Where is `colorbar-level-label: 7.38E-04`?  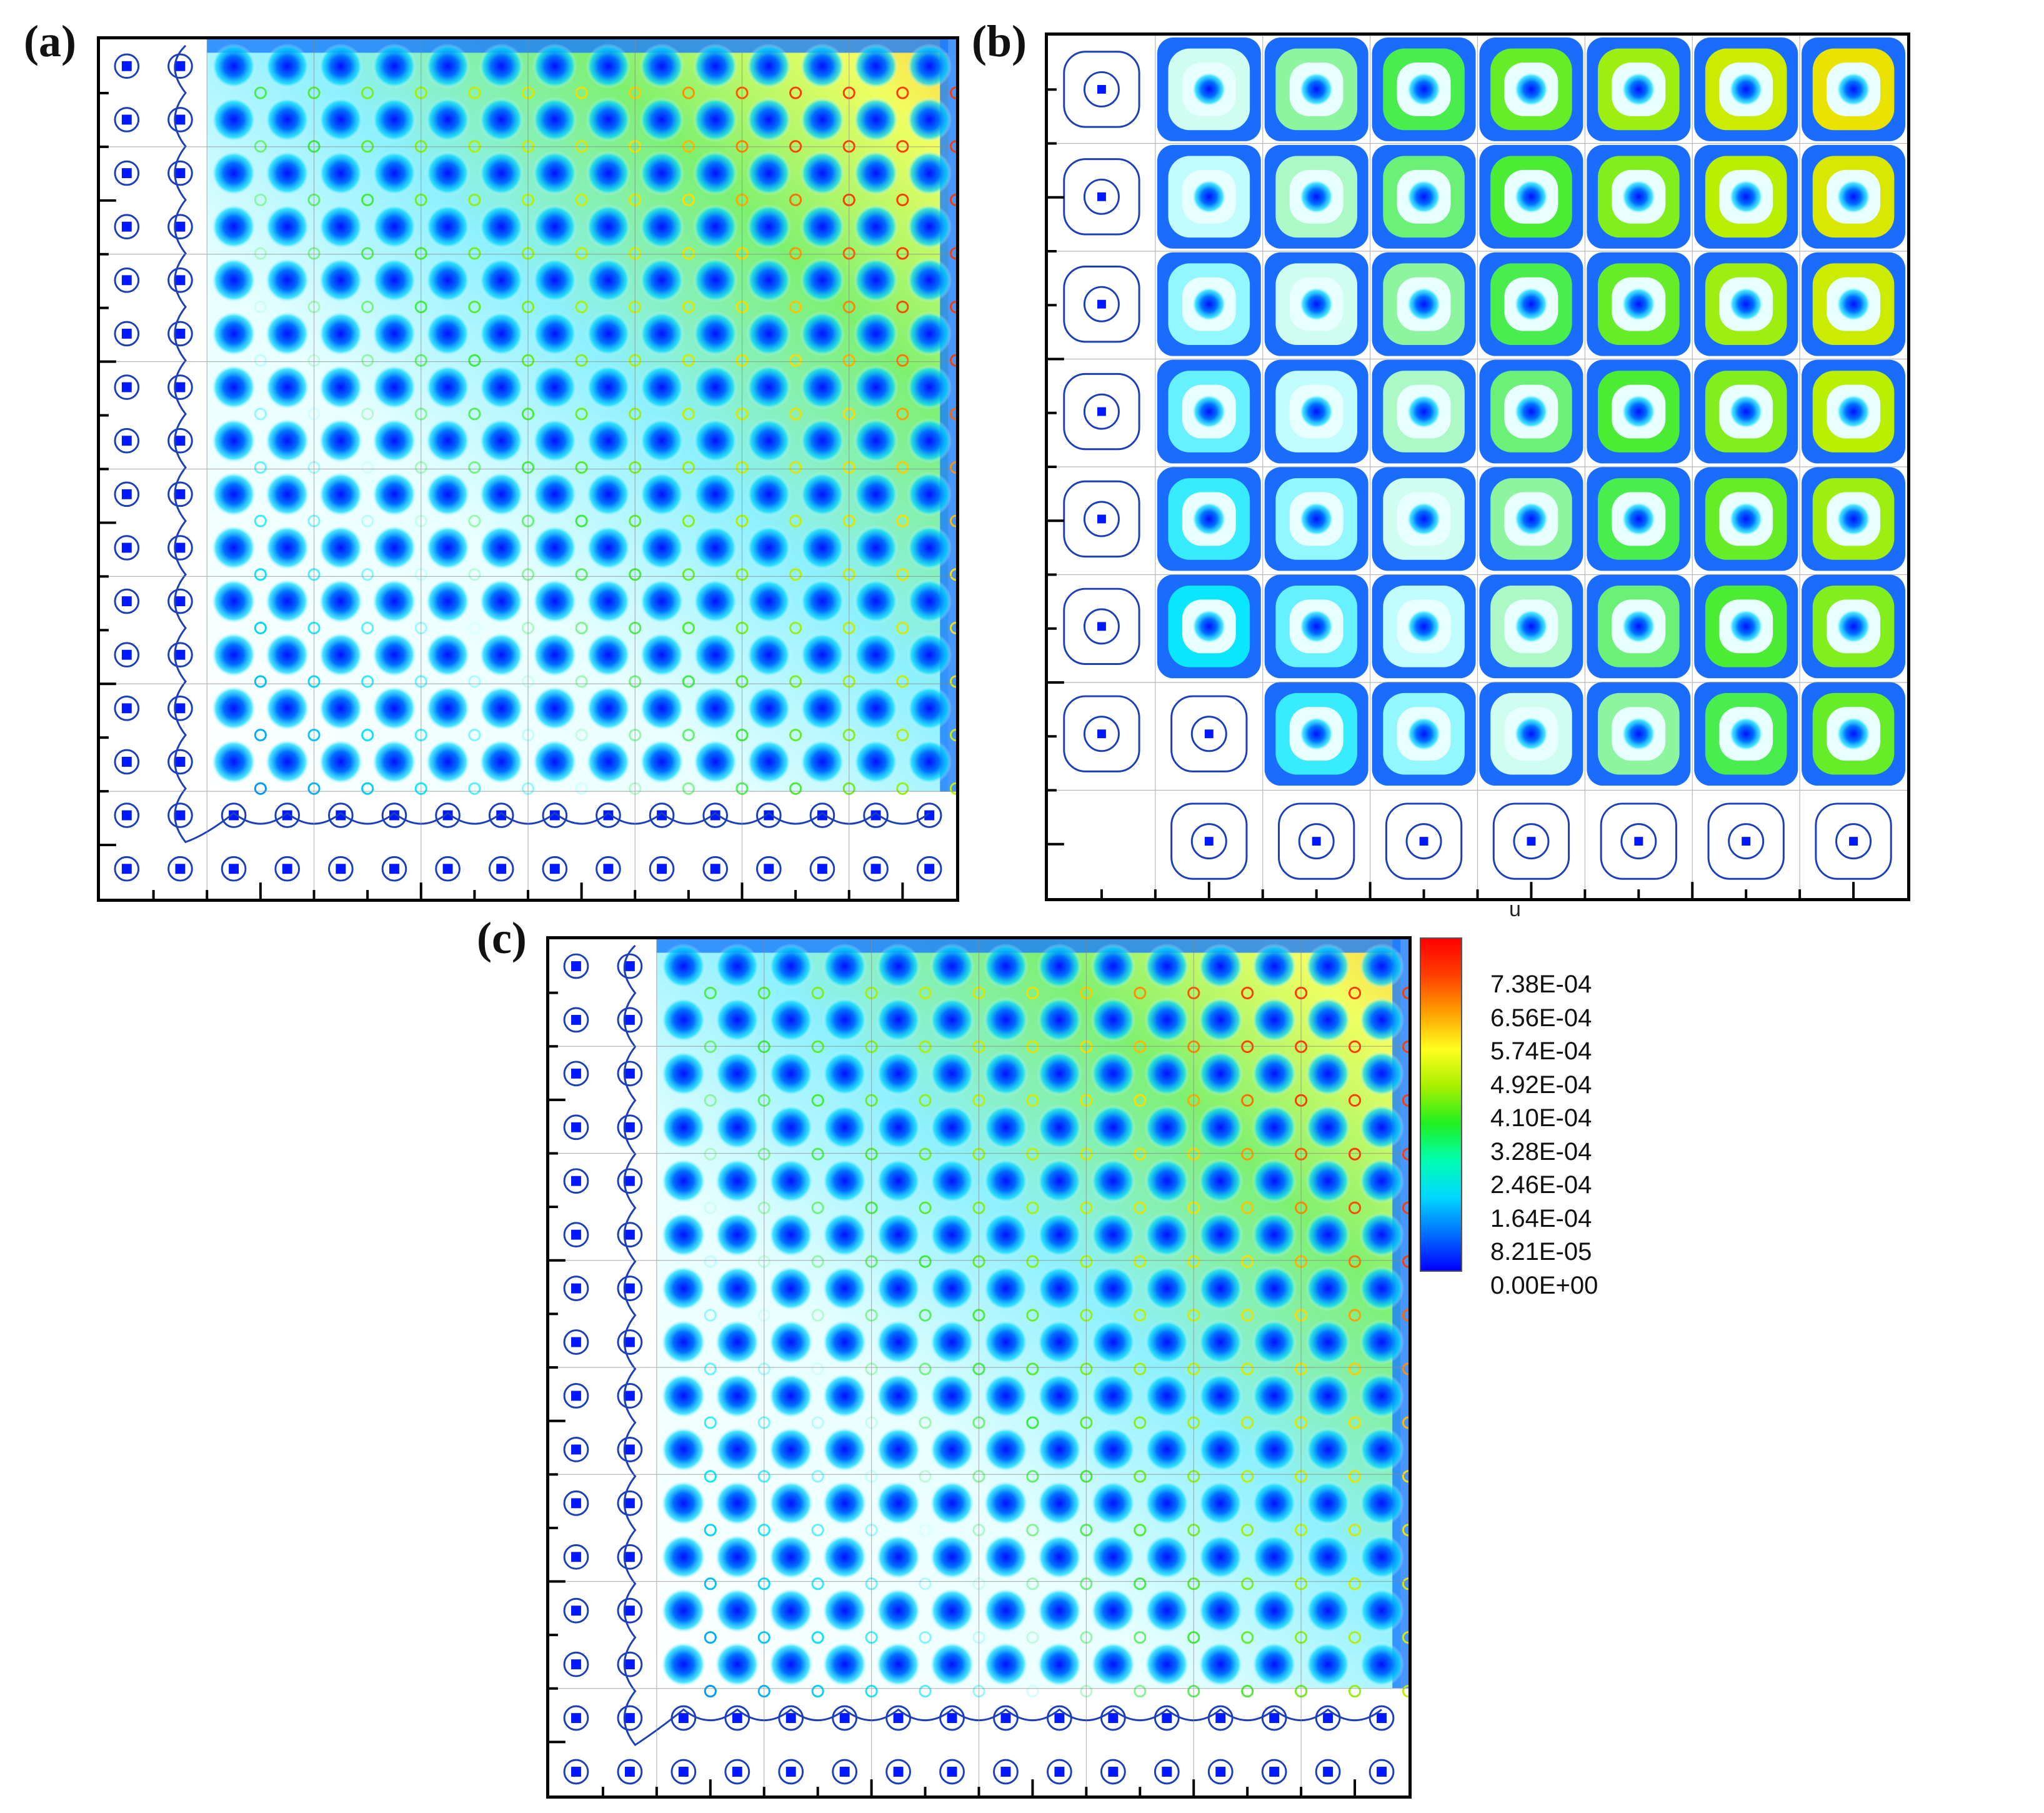 colorbar-level-label: 7.38E-04 is located at coordinates (1541, 984).